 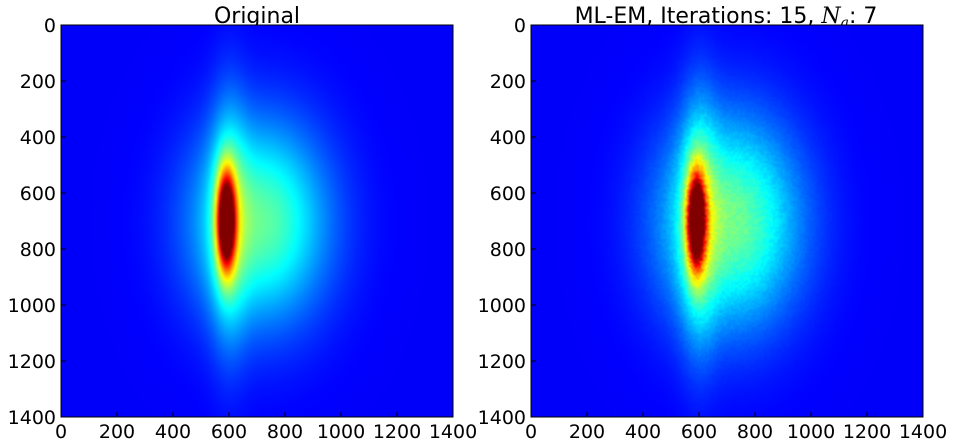 I want to click on title-subscript: a, so click(x=845, y=23).